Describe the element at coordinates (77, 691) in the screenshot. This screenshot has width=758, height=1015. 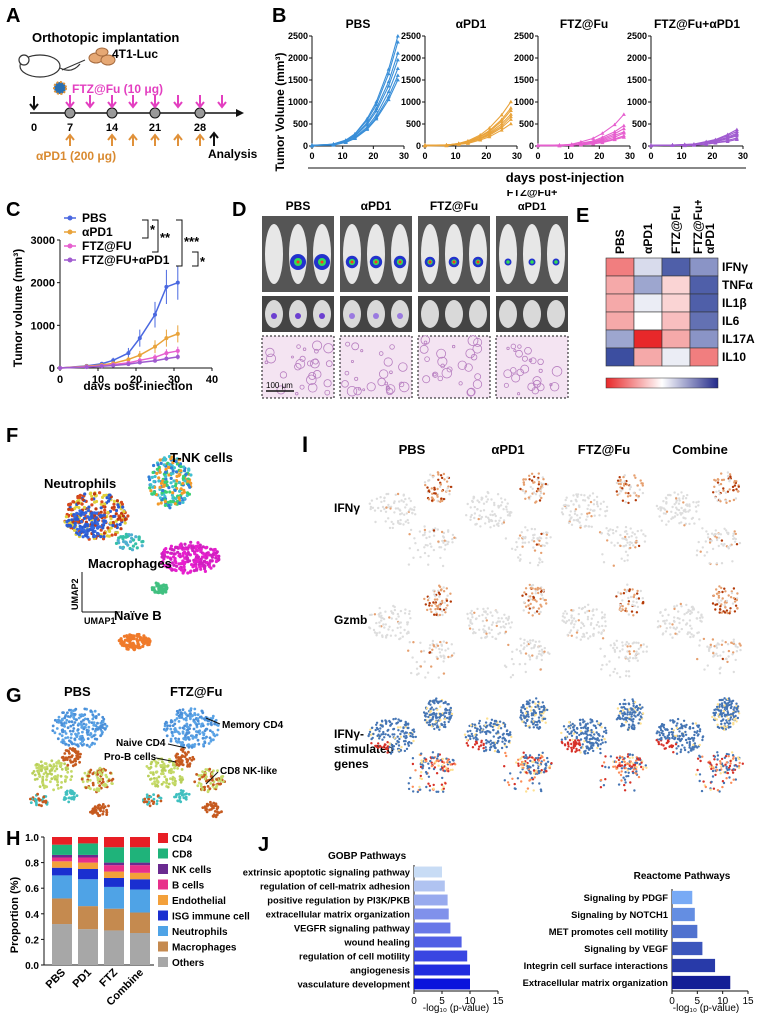
I see `g-left-title: PBS` at that location.